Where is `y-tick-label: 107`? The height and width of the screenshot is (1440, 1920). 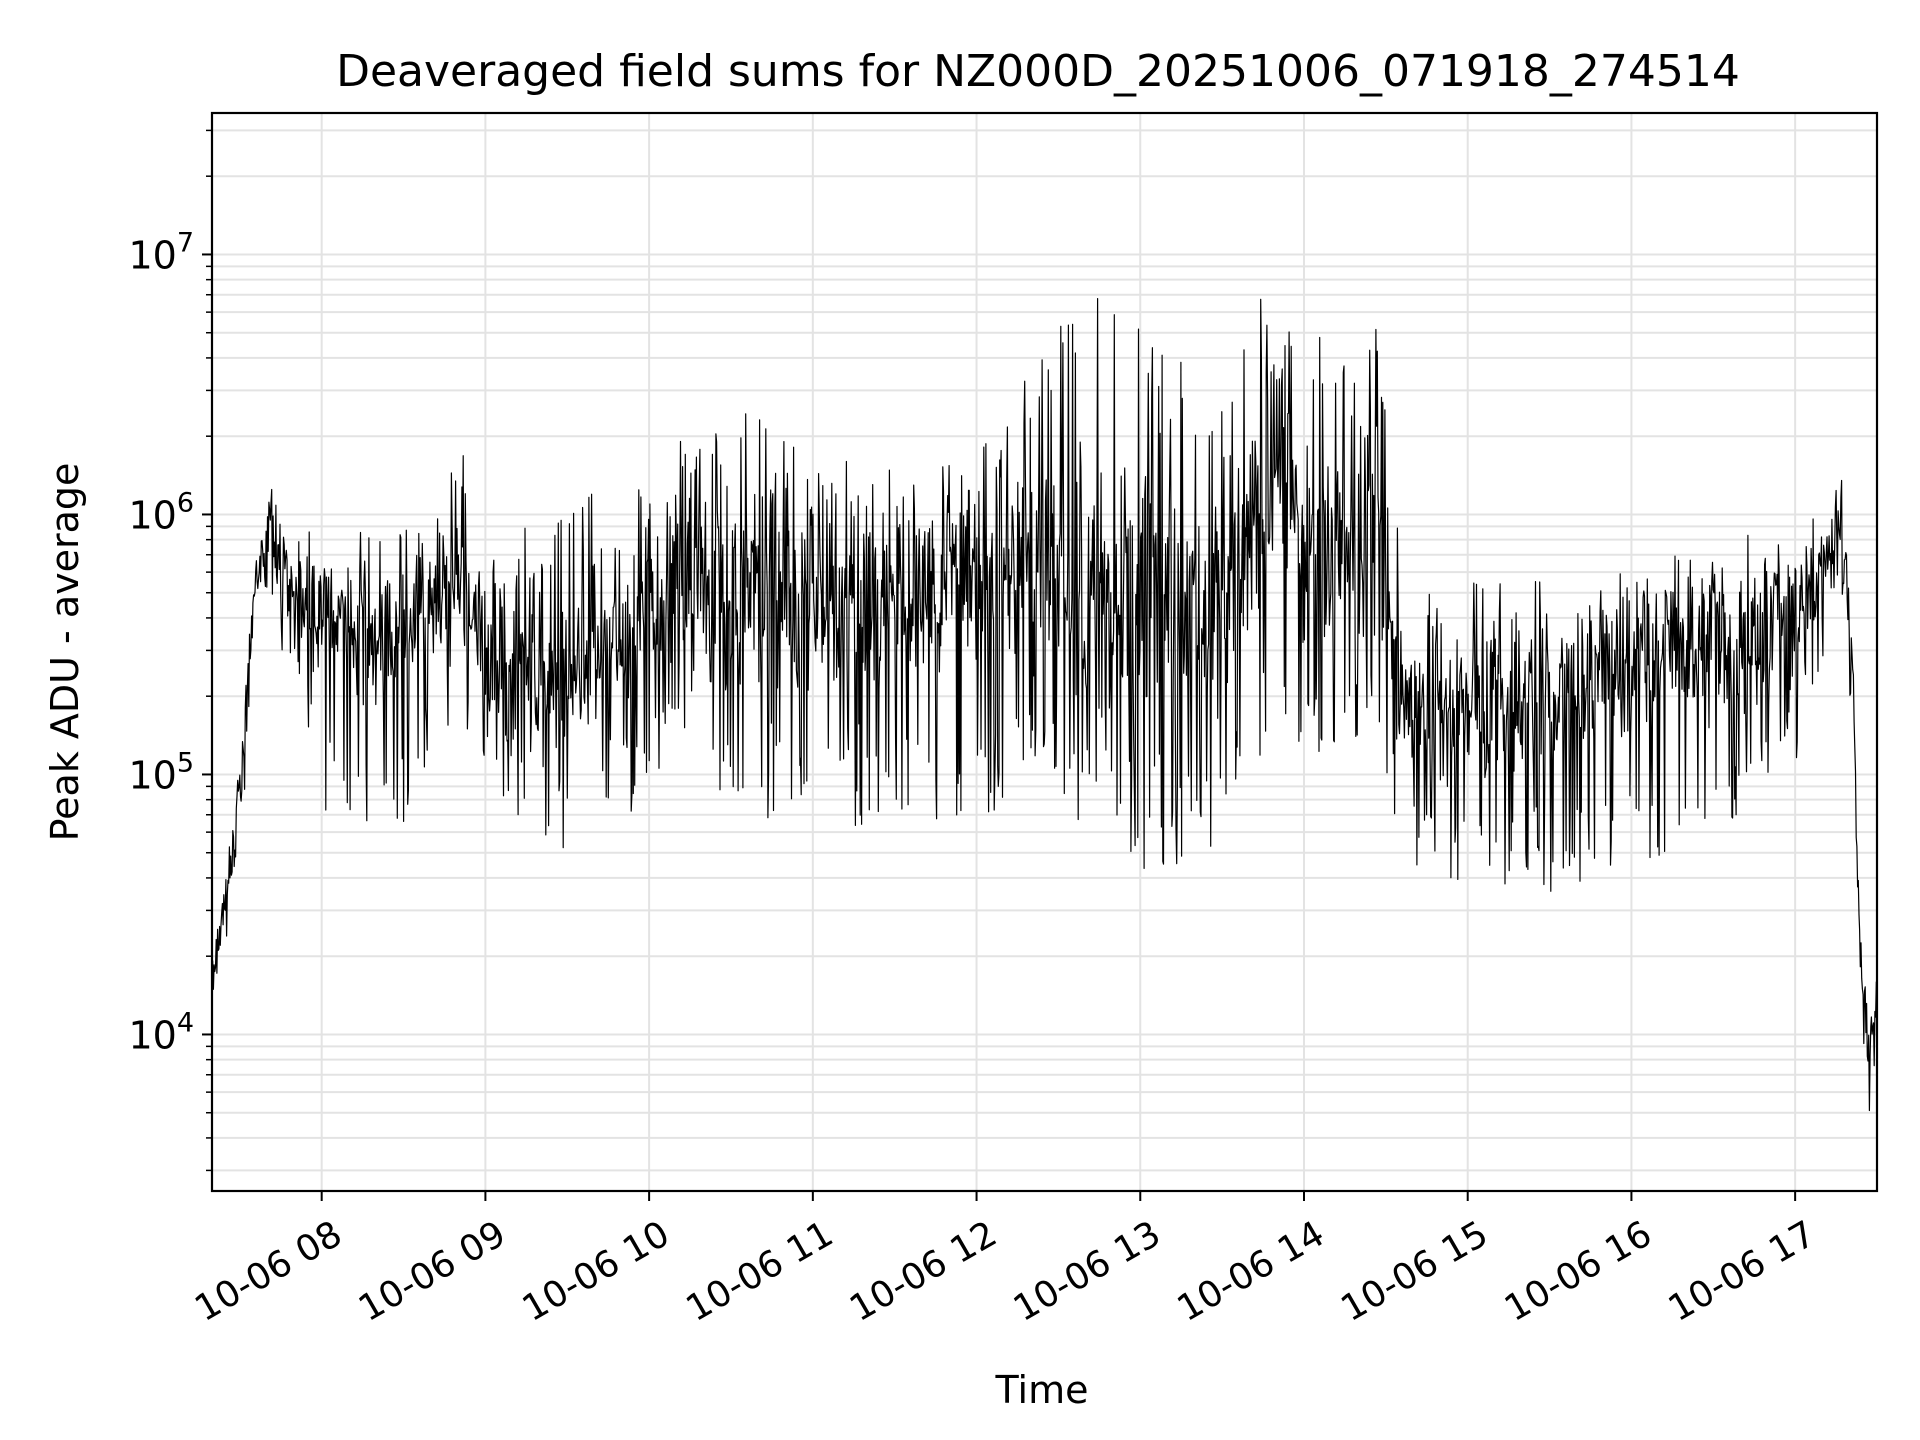 y-tick-label: 107 is located at coordinates (161, 252).